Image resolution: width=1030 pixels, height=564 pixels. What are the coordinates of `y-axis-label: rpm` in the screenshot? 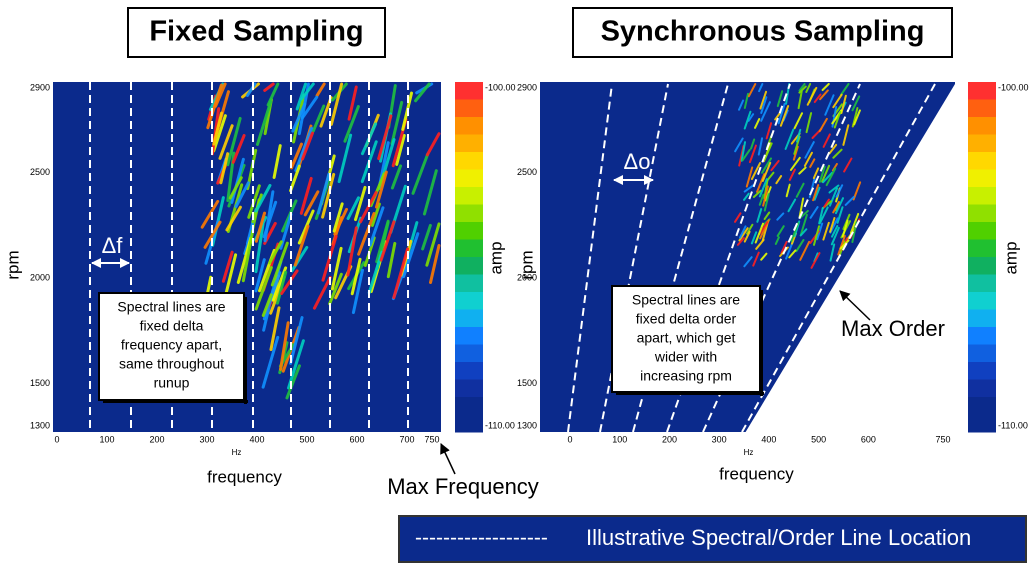 It's located at (12, 264).